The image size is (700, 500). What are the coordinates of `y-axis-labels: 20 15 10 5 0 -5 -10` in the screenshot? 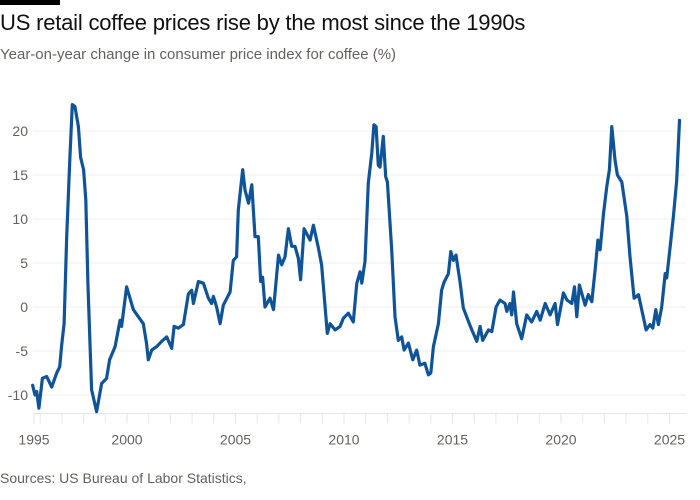 It's located at (18, 263).